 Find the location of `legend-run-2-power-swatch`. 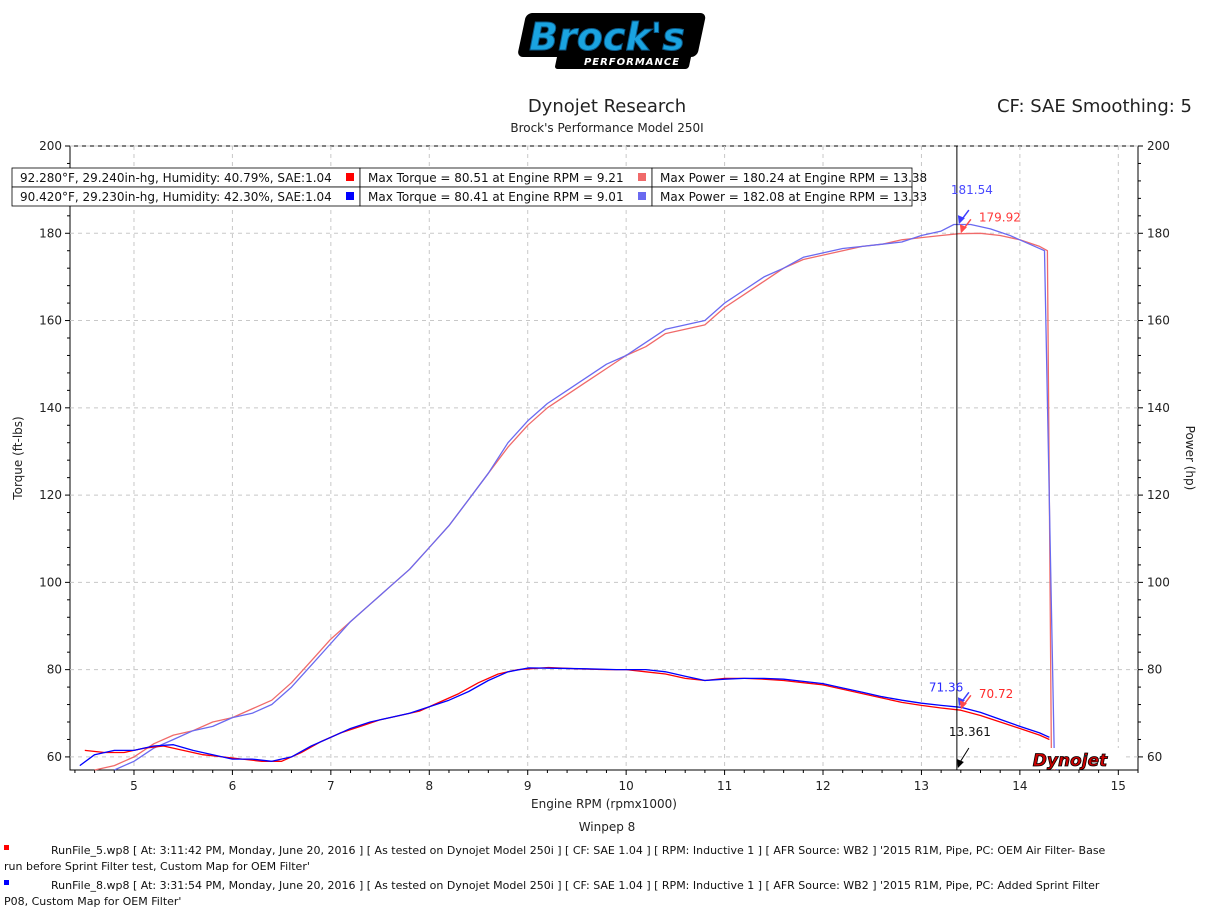

legend-run-2-power-swatch is located at coordinates (642, 196).